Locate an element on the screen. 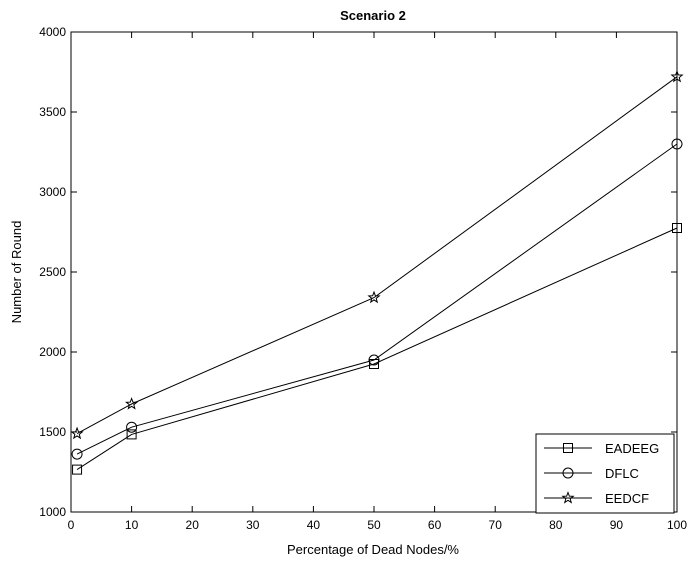 Image resolution: width=700 pixels, height=562 pixels. x-tick-label: 50 is located at coordinates (374, 525).